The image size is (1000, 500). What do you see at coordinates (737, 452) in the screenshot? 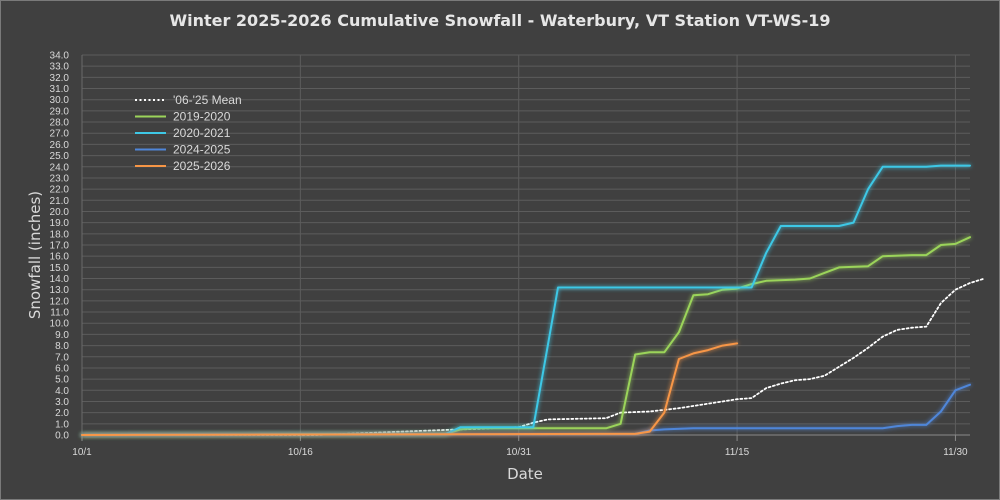
I see `x-tick-label: 11/15` at bounding box center [737, 452].